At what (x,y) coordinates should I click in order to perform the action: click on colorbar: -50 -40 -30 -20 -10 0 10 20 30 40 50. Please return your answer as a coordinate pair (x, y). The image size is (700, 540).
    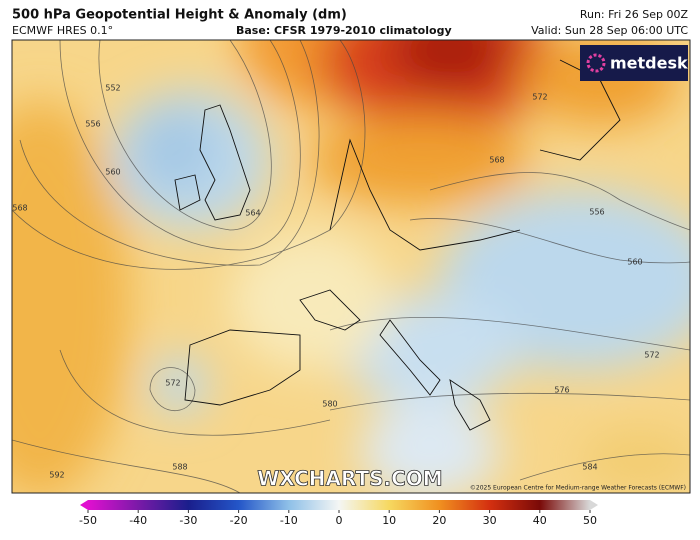
    Looking at the image, I should click on (338, 513).